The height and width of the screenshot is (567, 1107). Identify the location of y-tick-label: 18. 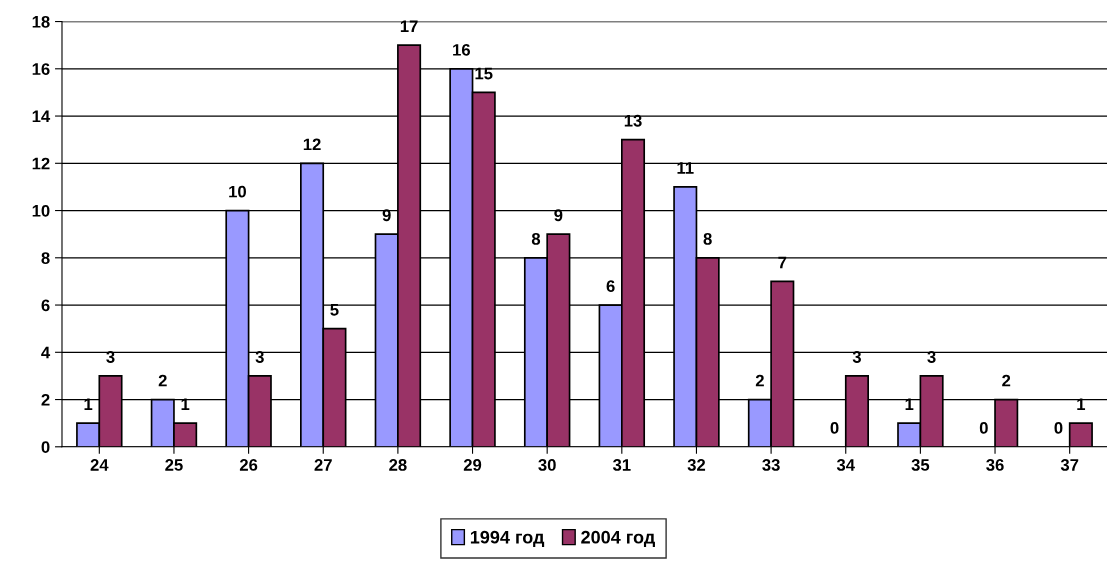
(41, 21).